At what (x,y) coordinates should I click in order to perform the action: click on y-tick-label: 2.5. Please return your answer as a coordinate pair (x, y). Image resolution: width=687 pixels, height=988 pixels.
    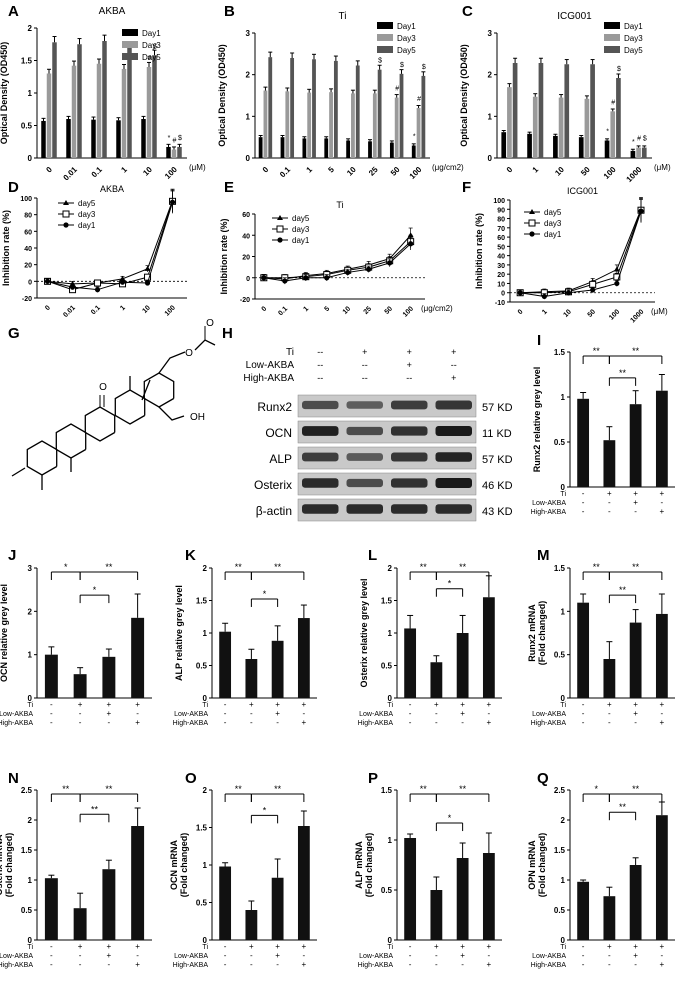
    Looking at the image, I should click on (560, 790).